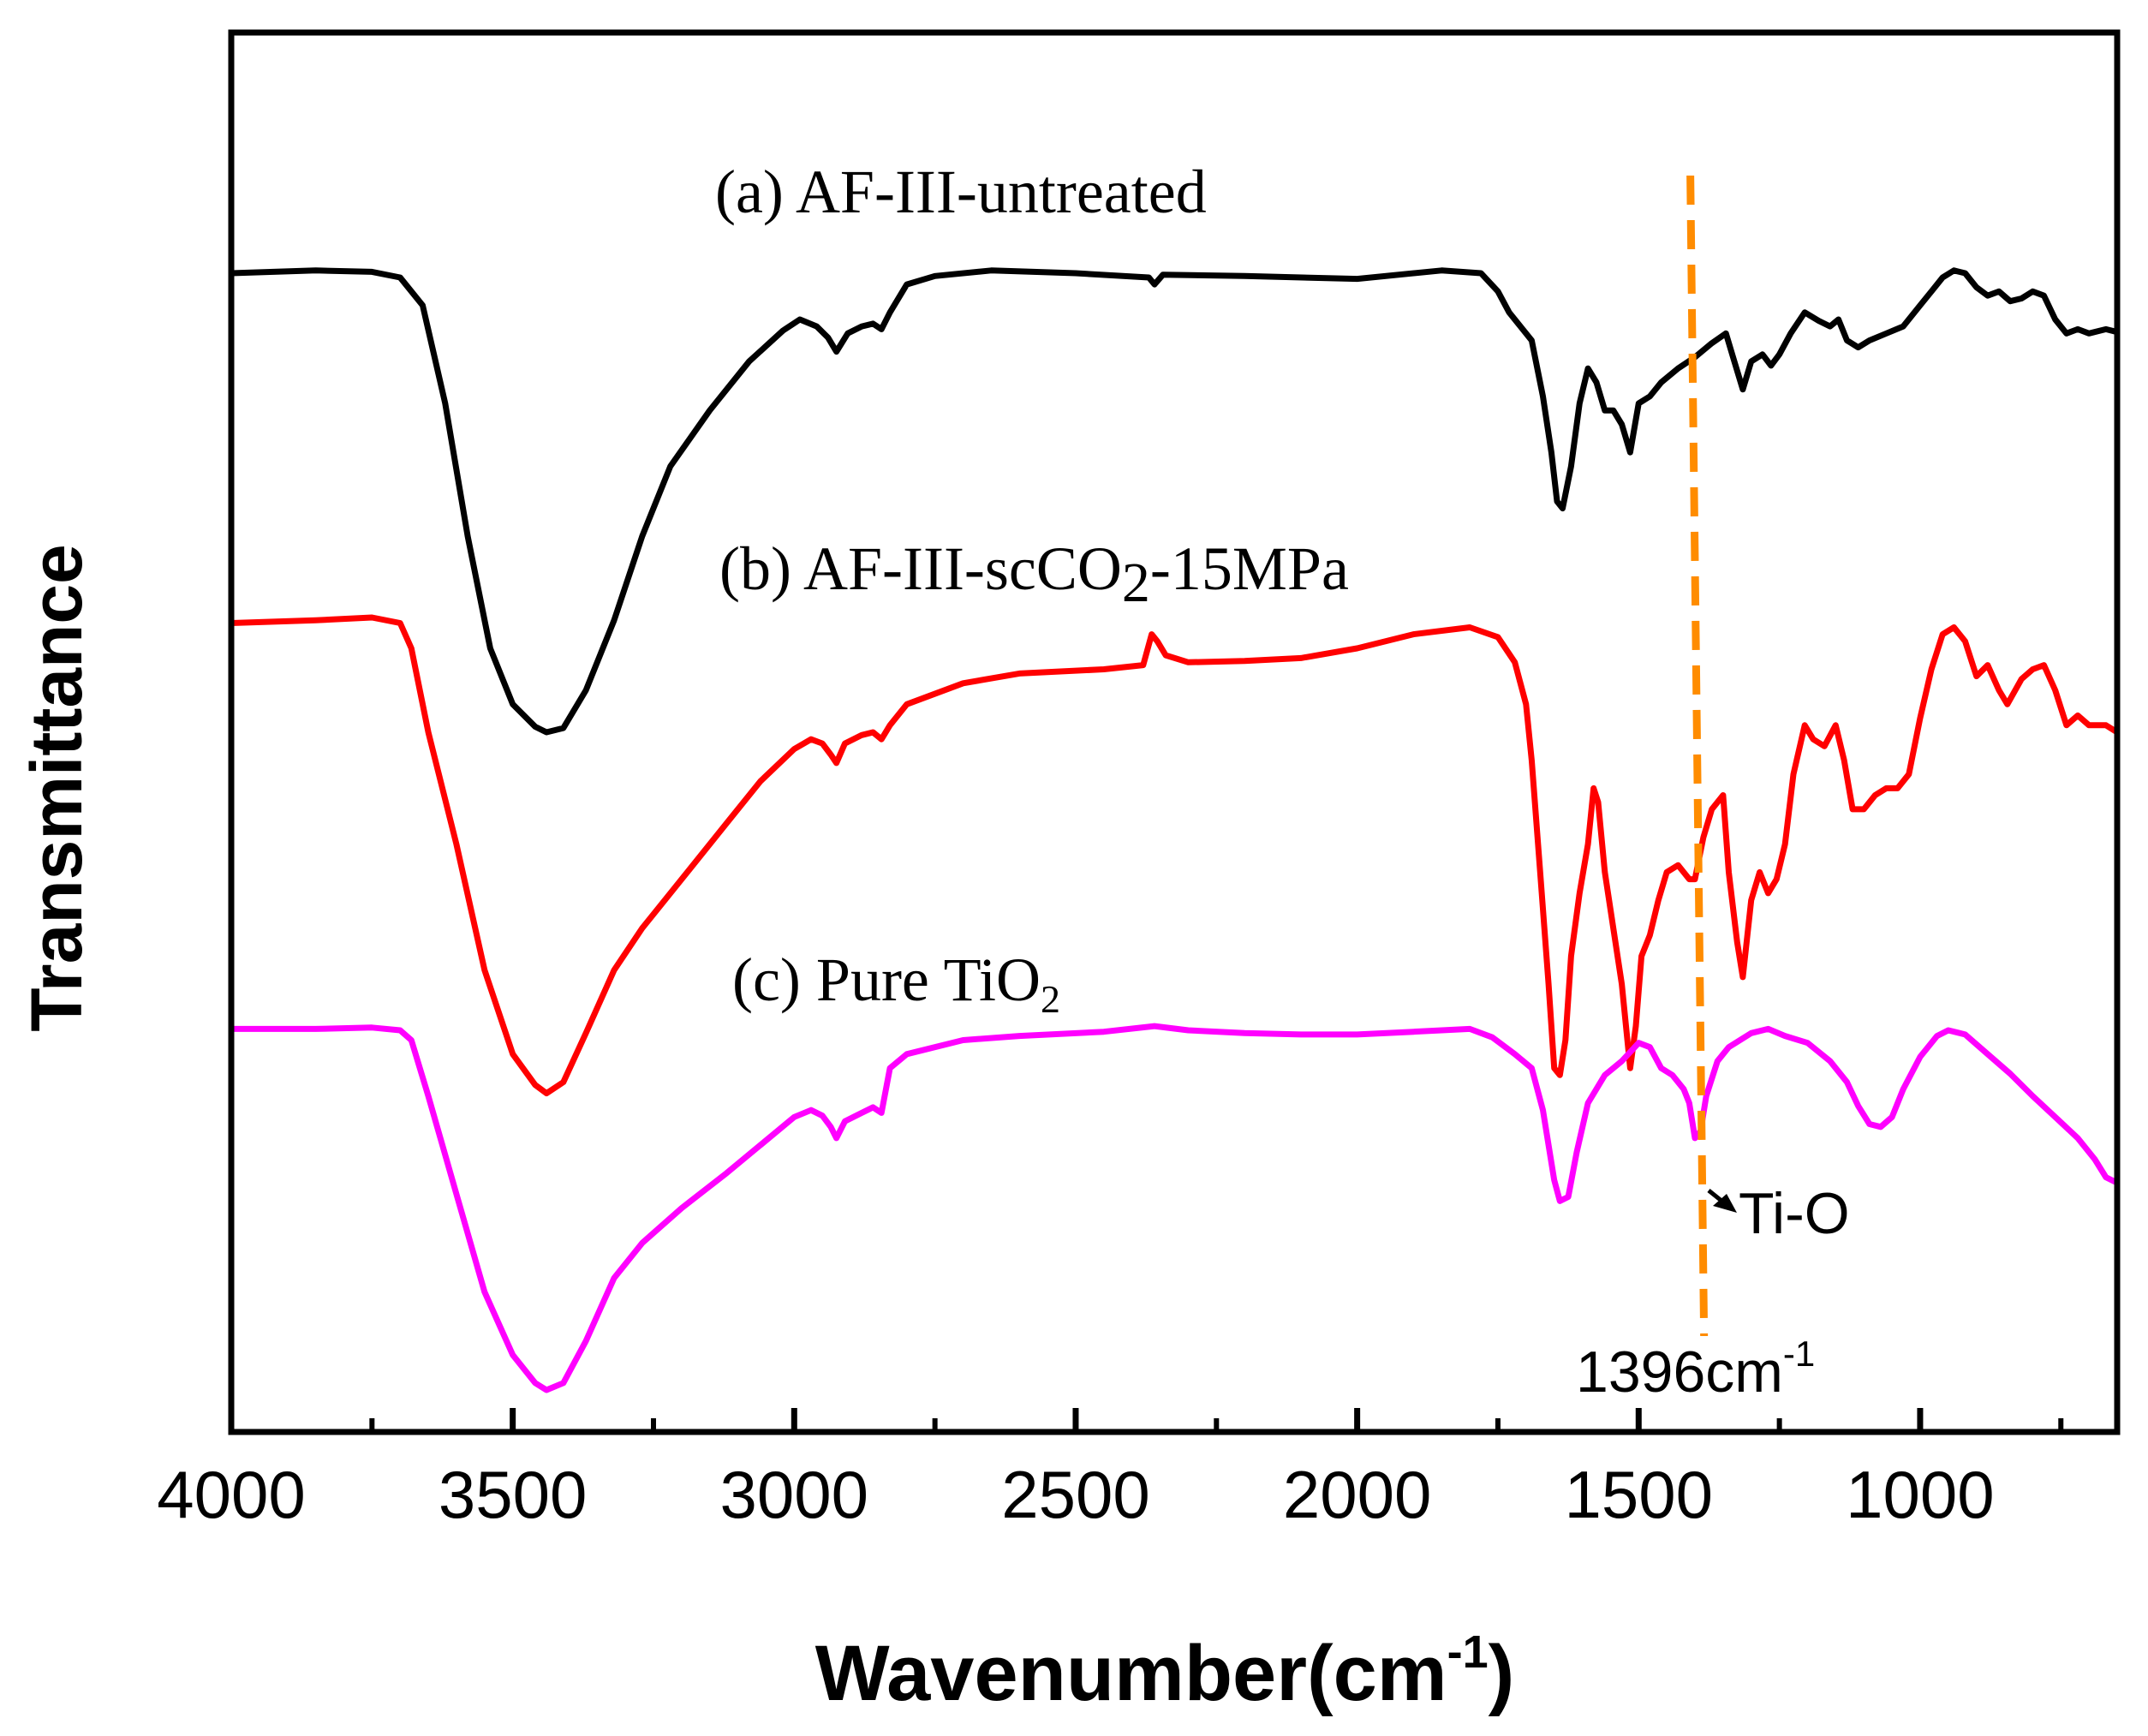  Describe the element at coordinates (896, 983) in the screenshot. I see `series-label-c: (c) Pure TiO2` at that location.